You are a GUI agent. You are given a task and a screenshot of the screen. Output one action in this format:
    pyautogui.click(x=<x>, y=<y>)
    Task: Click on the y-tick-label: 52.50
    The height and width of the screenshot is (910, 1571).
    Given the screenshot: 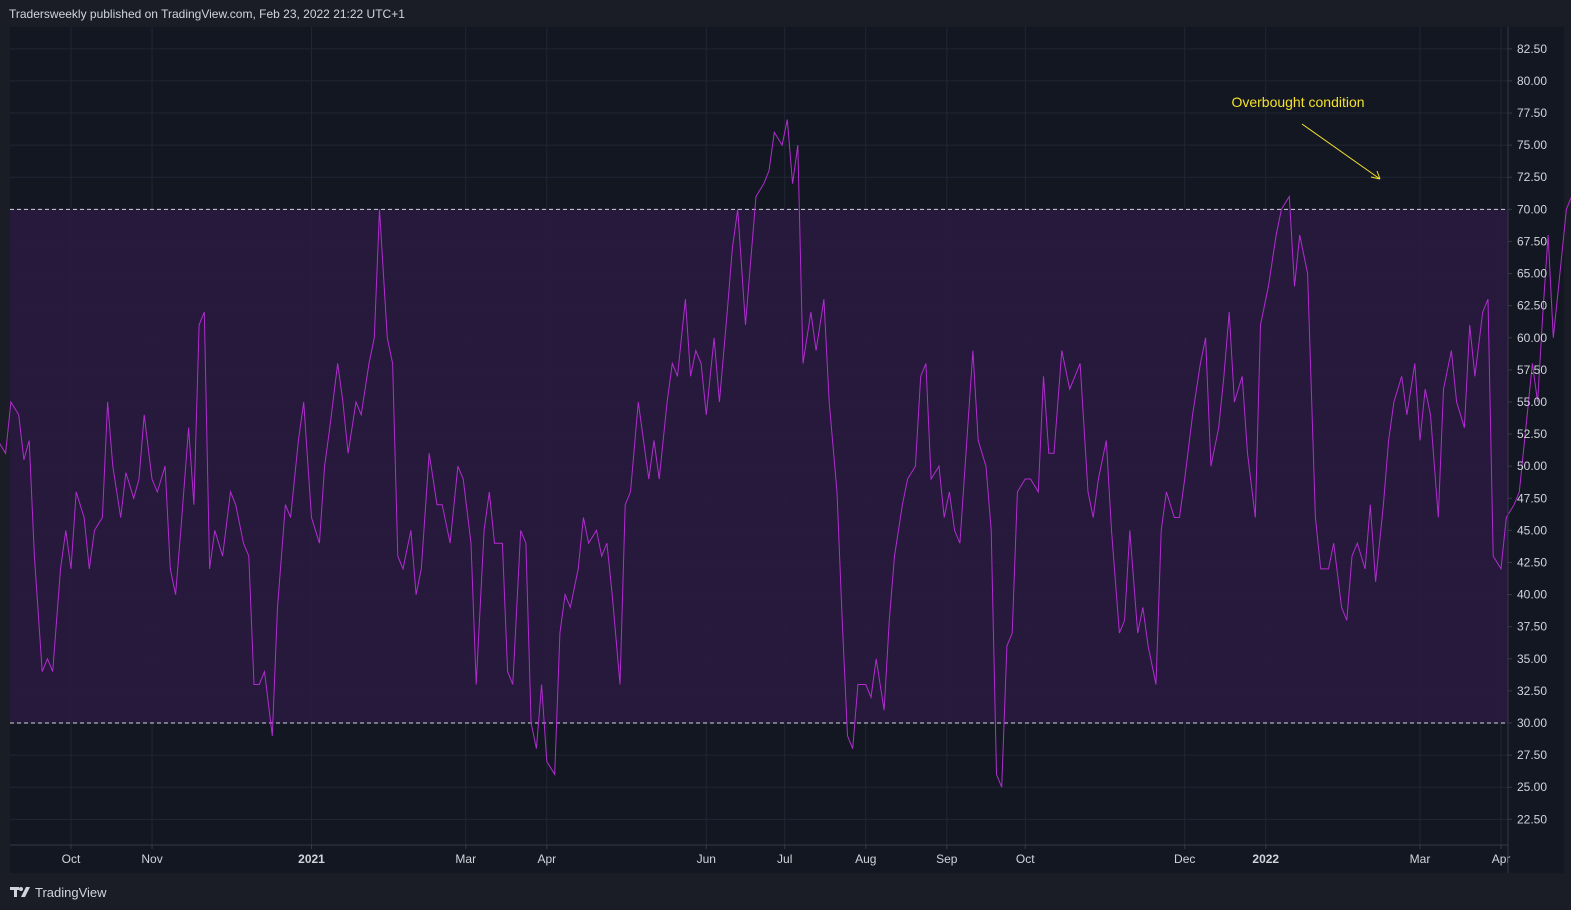 What is the action you would take?
    pyautogui.click(x=1532, y=434)
    